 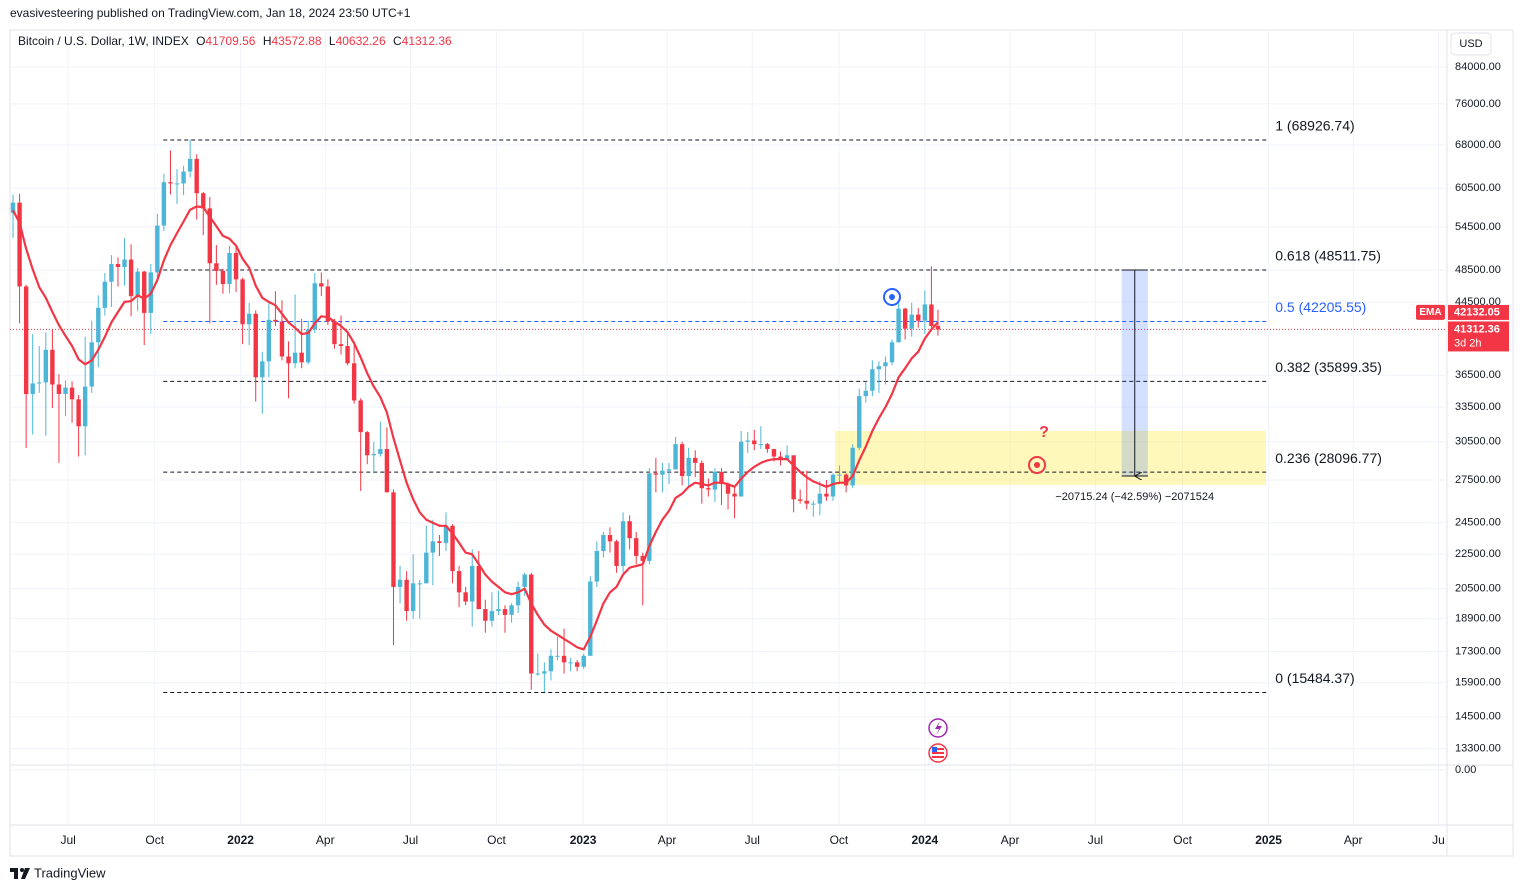 I want to click on y-tick-label: 15900.00, so click(x=1478, y=683).